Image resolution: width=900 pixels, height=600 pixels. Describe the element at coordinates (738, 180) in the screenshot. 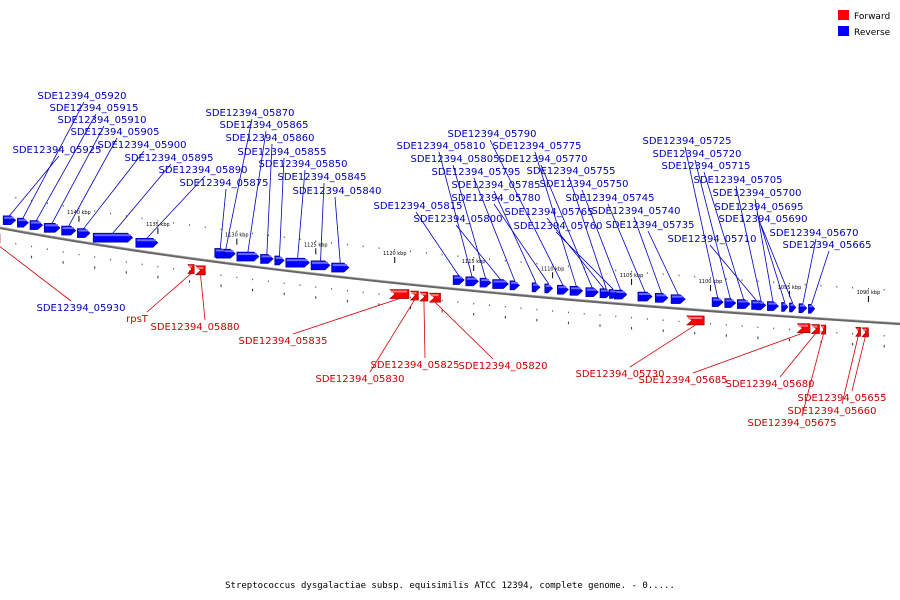

I see `gene-label: SDE12394_05705` at that location.